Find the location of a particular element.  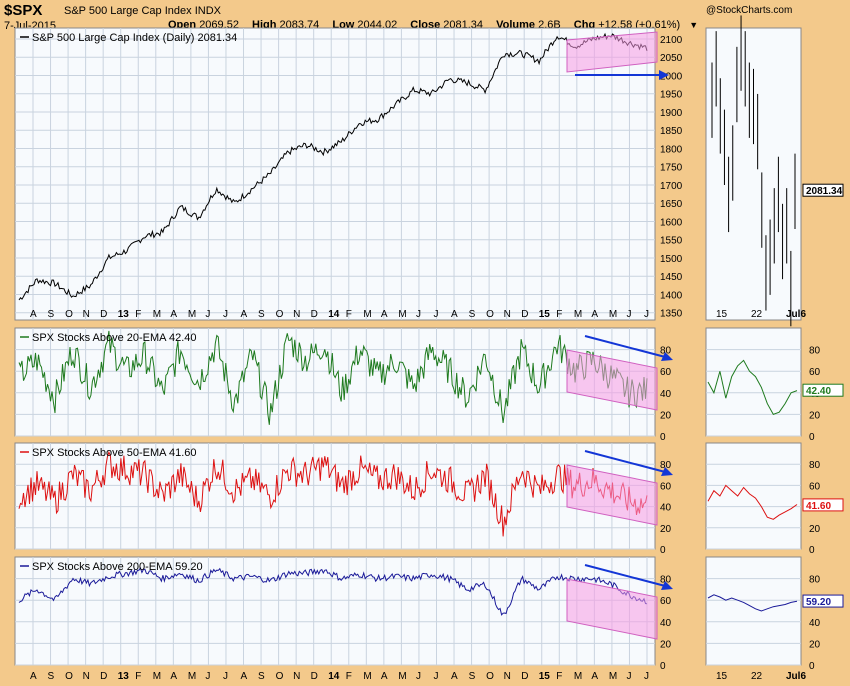

panel-title: SPX Stocks Above 50-EMA 41.60 is located at coordinates (114, 453).